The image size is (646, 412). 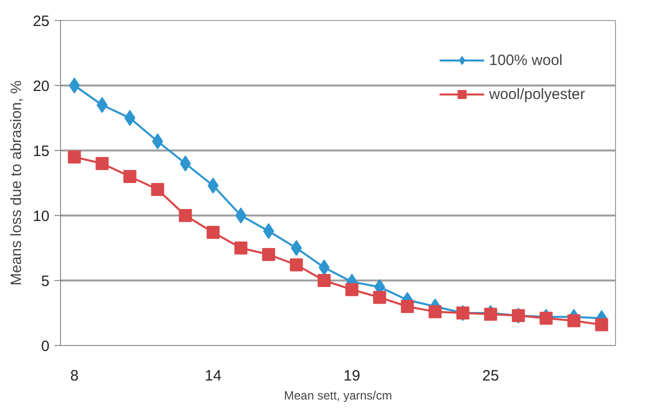 What do you see at coordinates (16, 183) in the screenshot?
I see `y-axis-title: Means loss due to abrasion, %` at bounding box center [16, 183].